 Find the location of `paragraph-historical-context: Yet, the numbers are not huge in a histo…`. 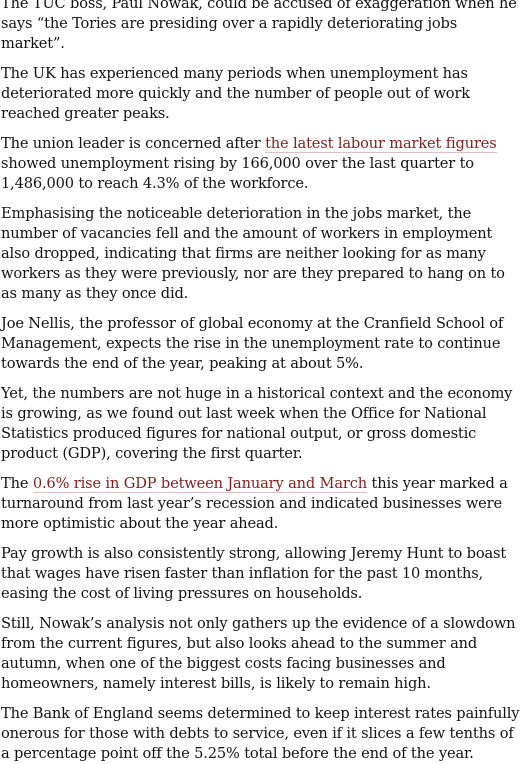

paragraph-historical-context: Yet, the numbers are not huge in a histo… is located at coordinates (257, 423).